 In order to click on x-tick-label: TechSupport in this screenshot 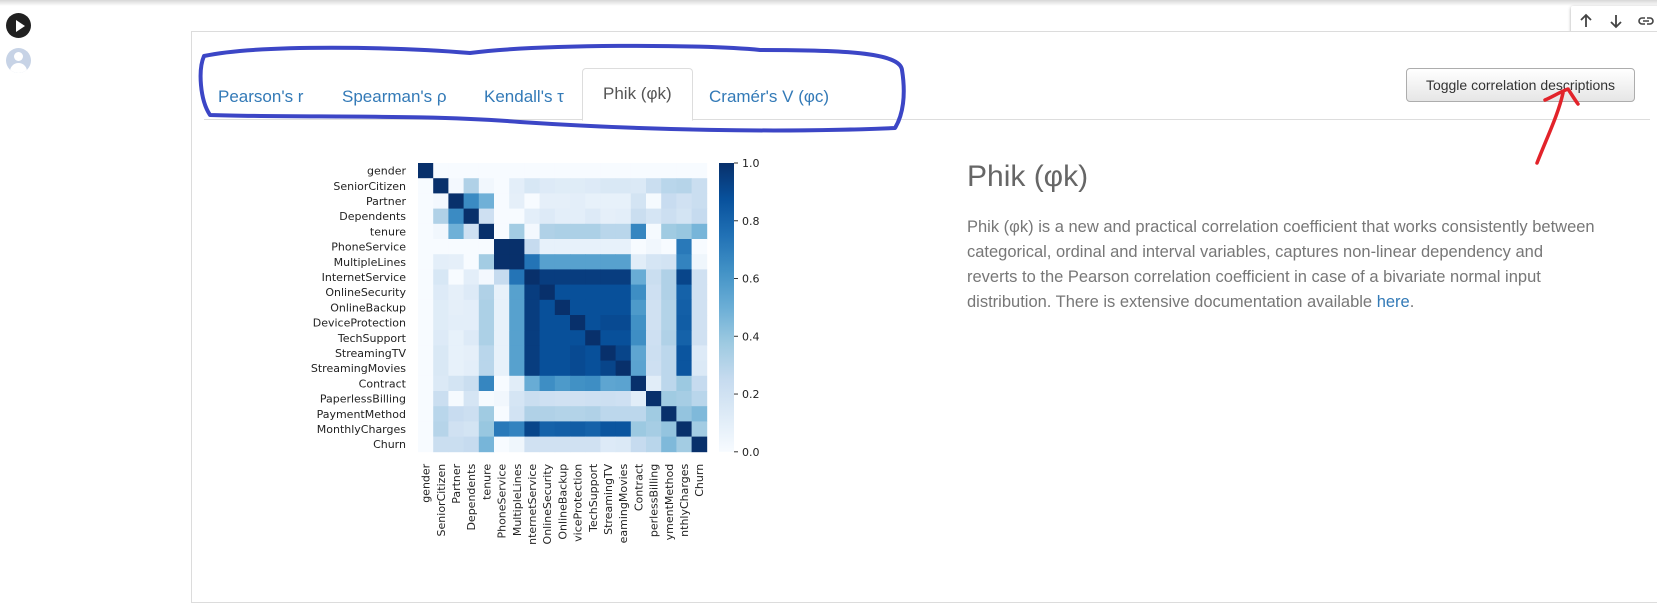, I will do `click(593, 498)`.